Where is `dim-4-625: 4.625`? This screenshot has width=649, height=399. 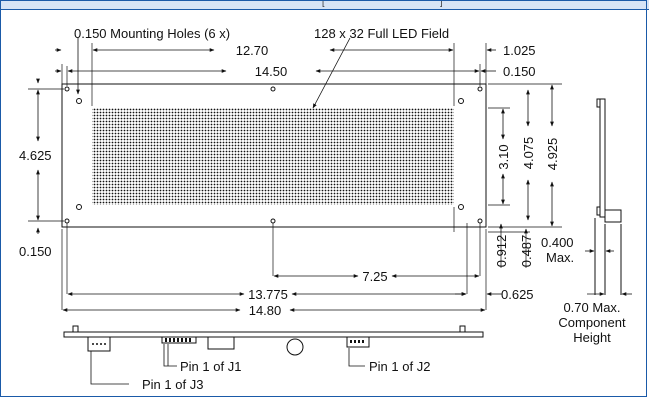 dim-4-625: 4.625 is located at coordinates (35, 155).